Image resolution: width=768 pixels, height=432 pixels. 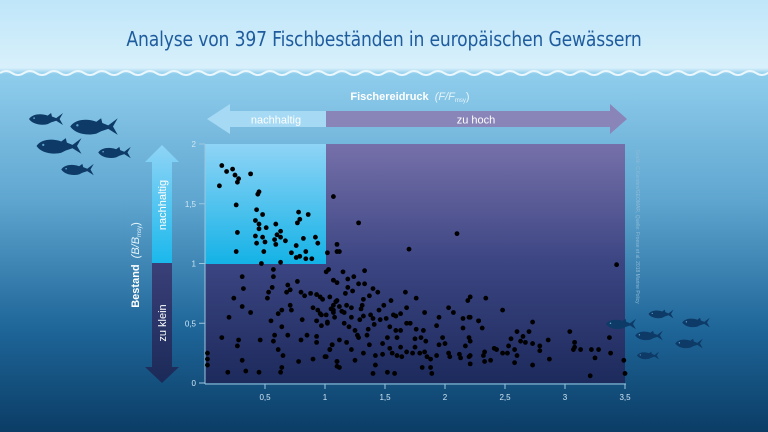 I want to click on x-arrow-right-label: zu hoch, so click(x=476, y=121).